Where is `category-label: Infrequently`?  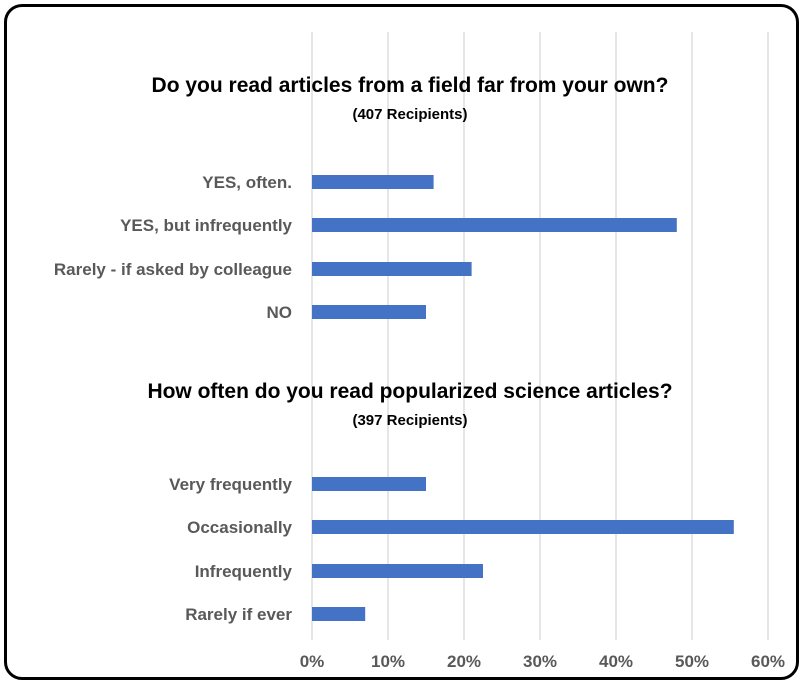 category-label: Infrequently is located at coordinates (244, 571).